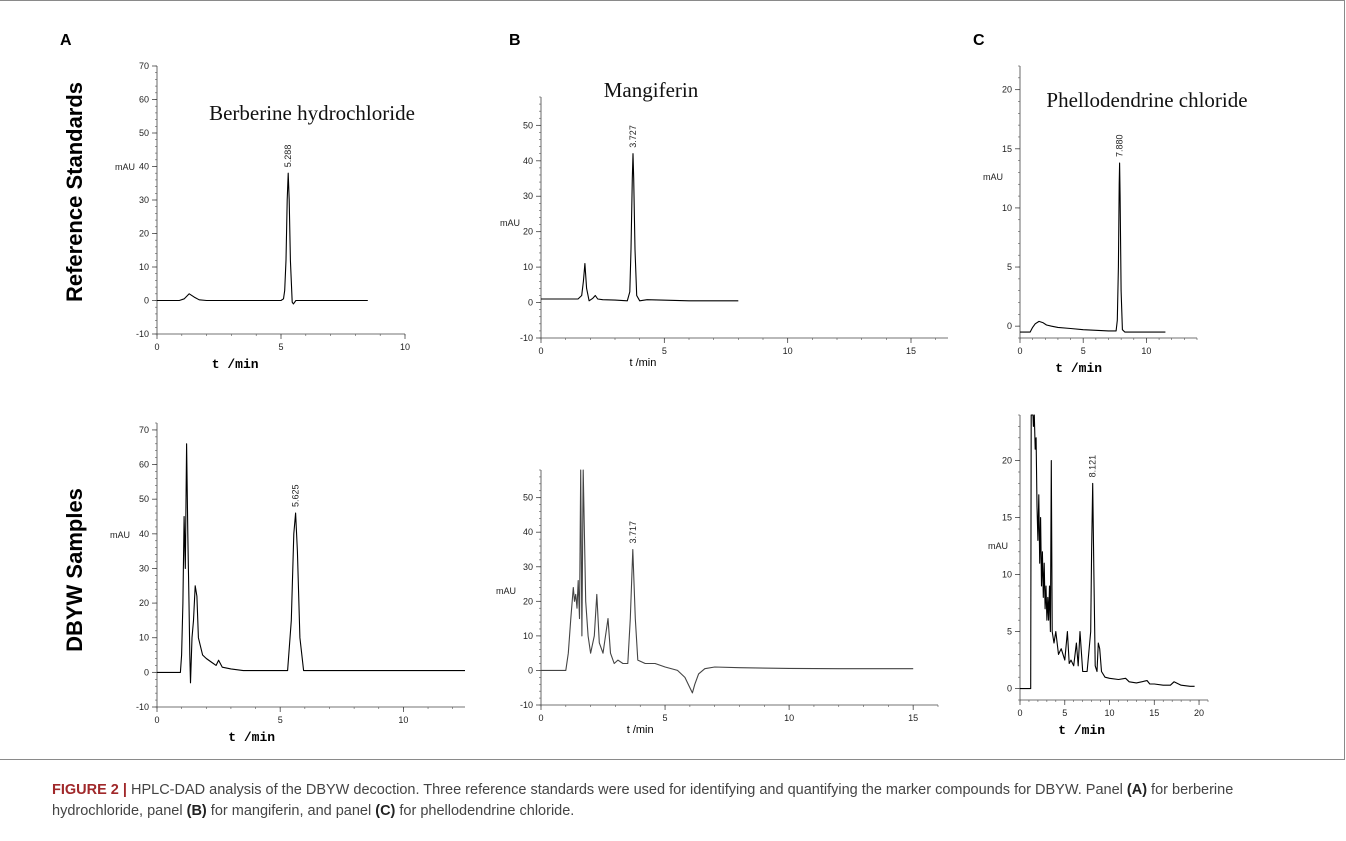 The width and height of the screenshot is (1346, 841). I want to click on chromatogram-c-bottom: 0 5 10 15 20 0 5 10 15 20 t /min mAU 8.121, so click(1098, 576).